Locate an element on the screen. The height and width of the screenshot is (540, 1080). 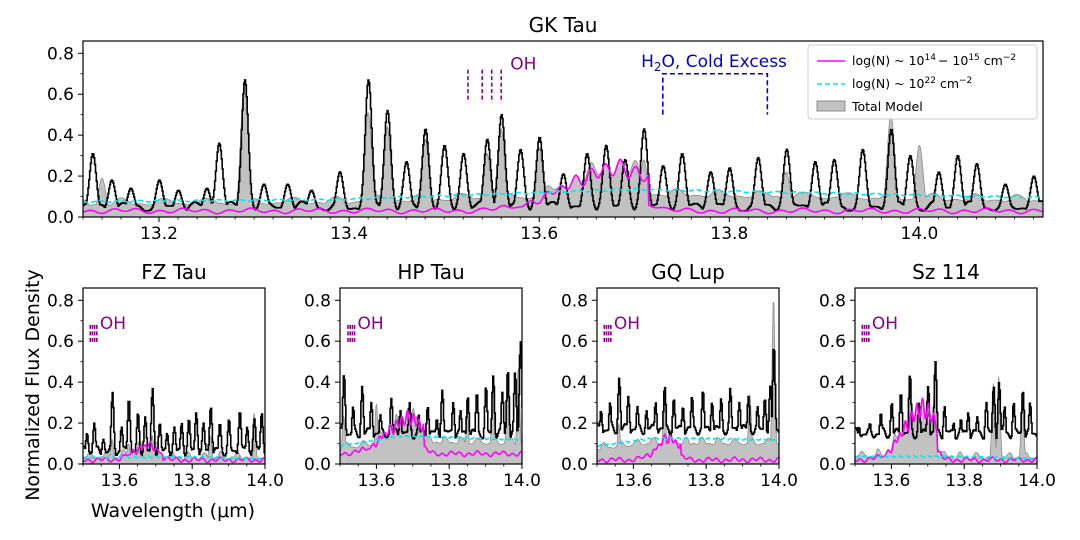
panel-fz-tau: FZ Tau 0.0 0.2 0.4 0.6 0.8 13.6 13.8 14.0 OH is located at coordinates (165, 375).